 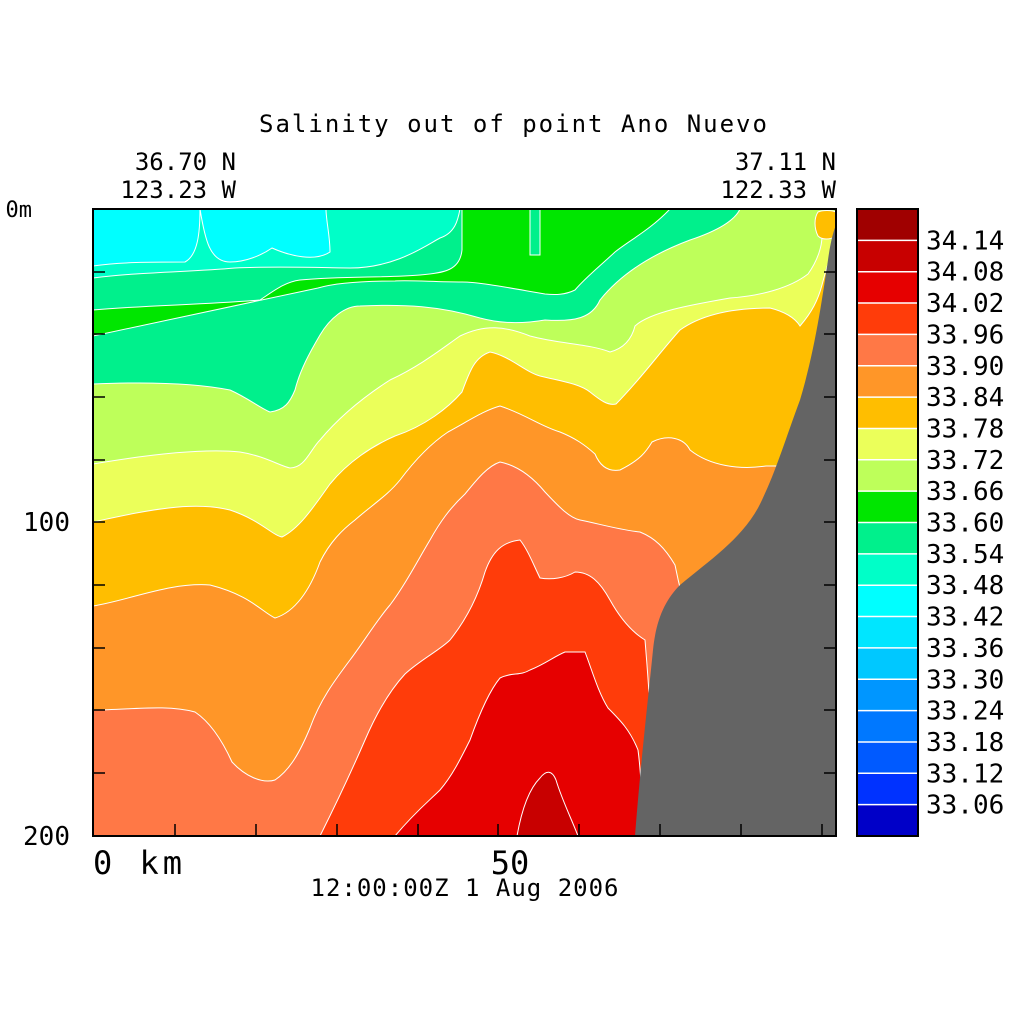 I want to click on colorbar-label: 34.14, so click(x=965, y=241).